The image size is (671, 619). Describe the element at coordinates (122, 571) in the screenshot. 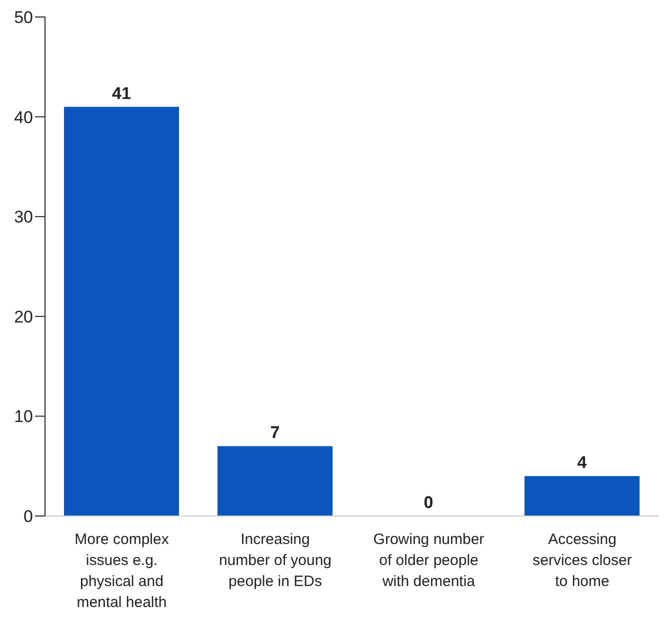

I see `x-tick-label: More complex issues e.g. physical and mental health` at that location.